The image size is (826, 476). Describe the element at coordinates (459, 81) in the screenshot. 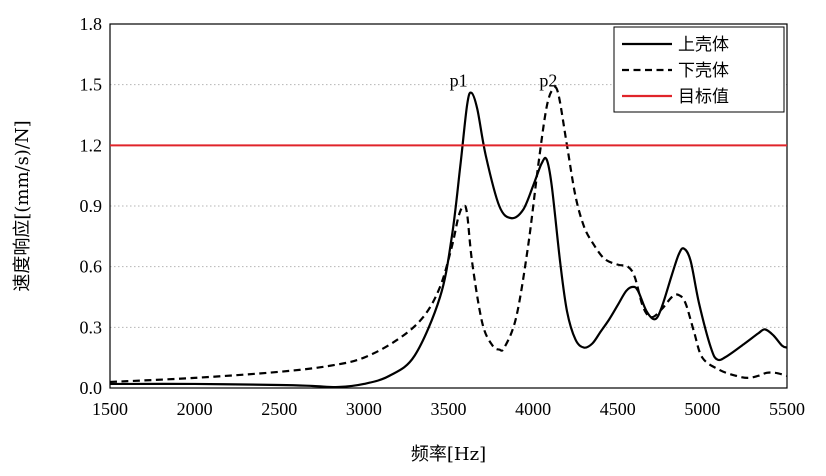

I see `peak-label-p1: p1` at that location.